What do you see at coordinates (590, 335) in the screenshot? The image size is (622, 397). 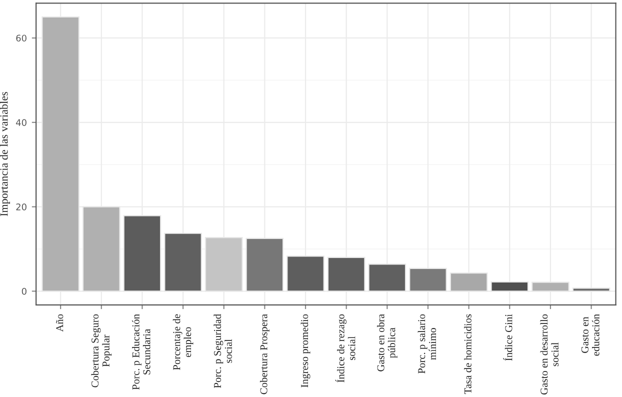 I see `x-tick-label: Gasto en educación` at bounding box center [590, 335].